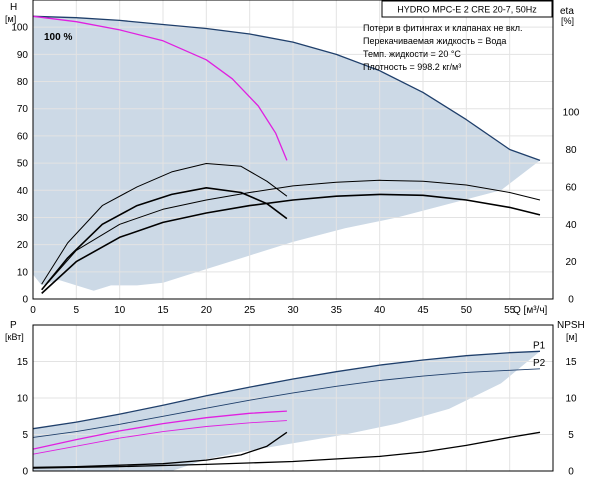  I want to click on y2-axis-label: eta, so click(567, 11).